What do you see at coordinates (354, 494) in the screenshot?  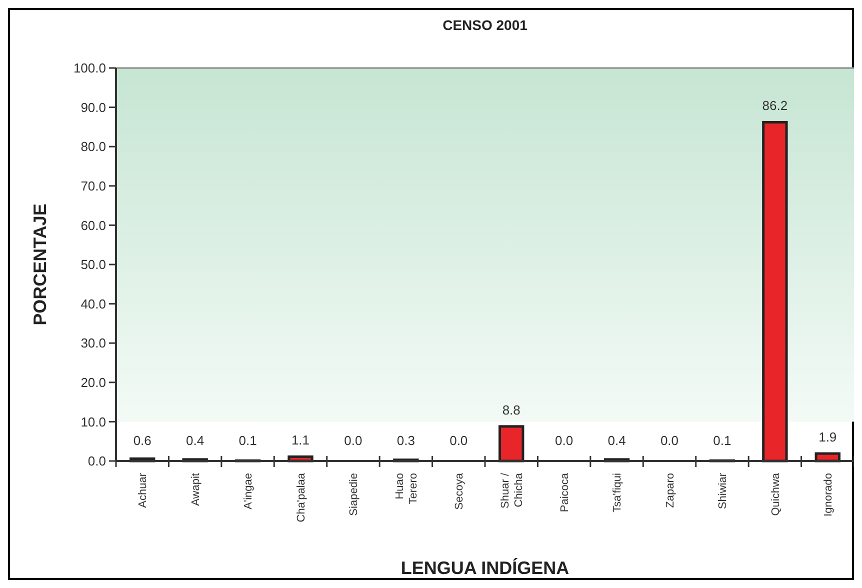 I see `x-tick-label: Siapedie` at bounding box center [354, 494].